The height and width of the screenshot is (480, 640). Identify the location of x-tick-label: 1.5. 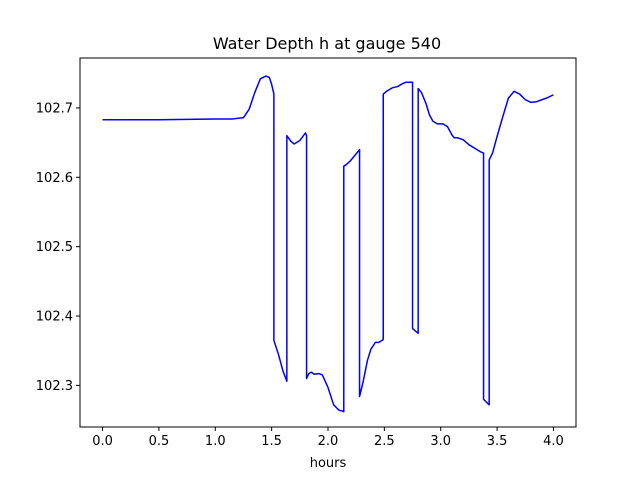
(271, 441).